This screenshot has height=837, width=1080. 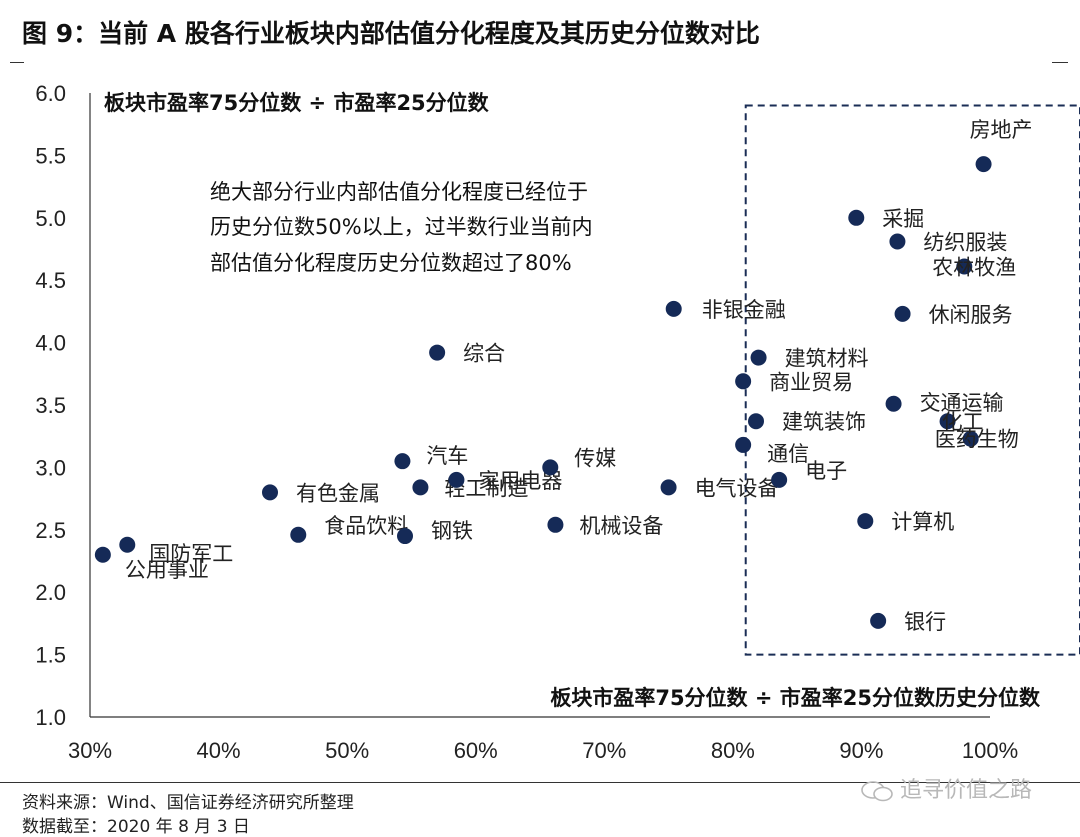 What do you see at coordinates (811, 382) in the screenshot?
I see `data-point-label: 商业贸易` at bounding box center [811, 382].